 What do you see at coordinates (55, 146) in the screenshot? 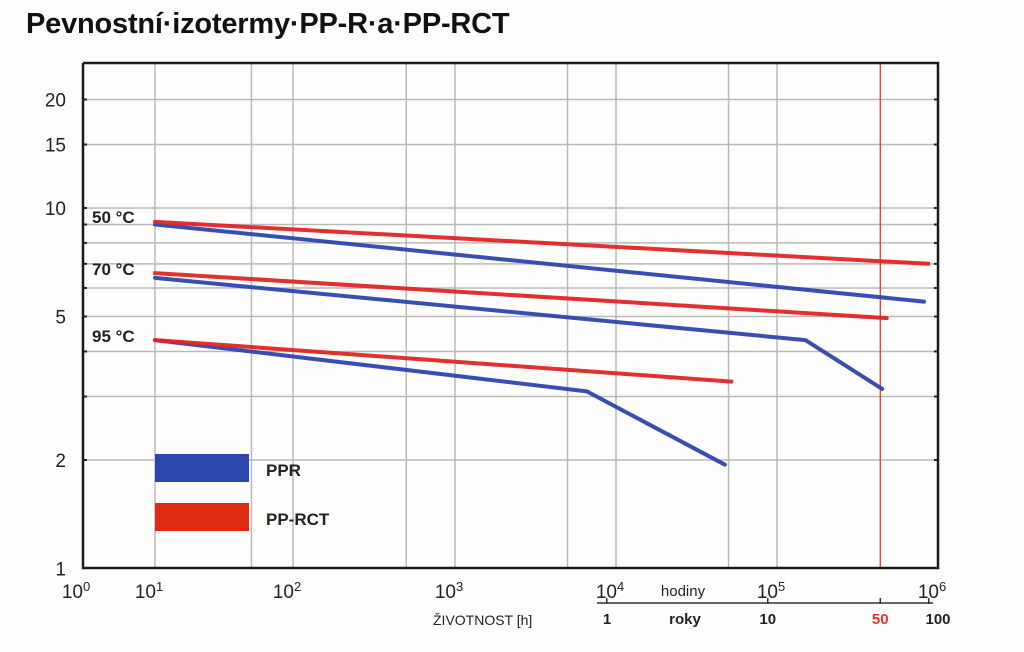
I see `y-tick-label: 15` at bounding box center [55, 146].